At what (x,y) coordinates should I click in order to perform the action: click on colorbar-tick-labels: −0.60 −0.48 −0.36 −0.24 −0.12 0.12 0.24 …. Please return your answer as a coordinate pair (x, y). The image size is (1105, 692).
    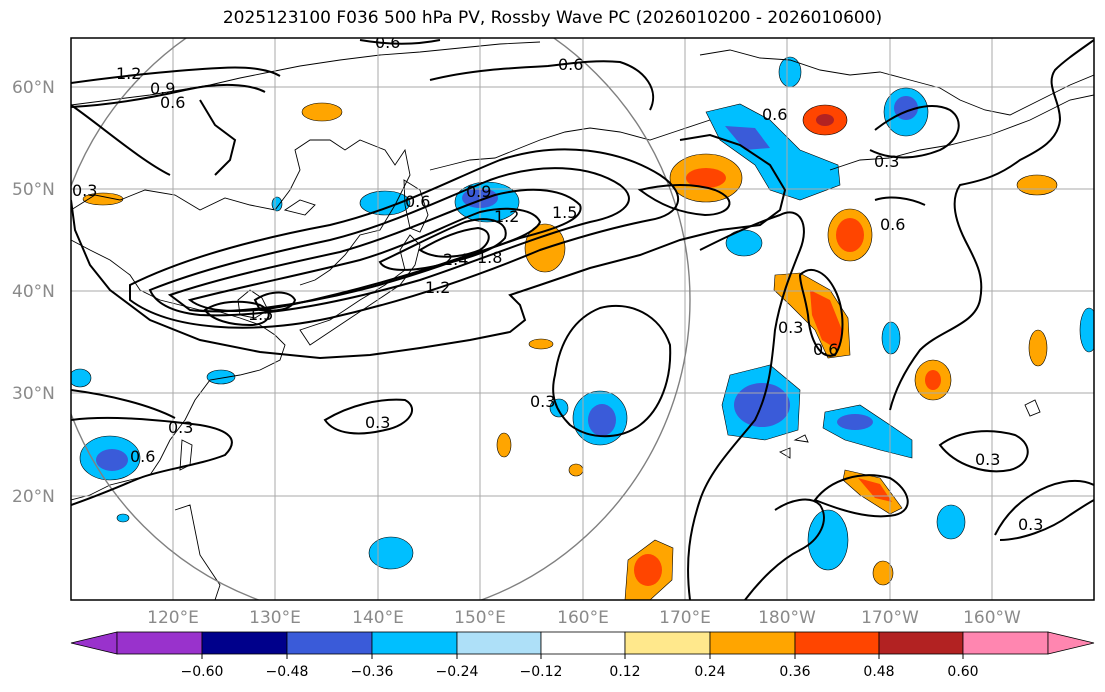
    Looking at the image, I should click on (580, 672).